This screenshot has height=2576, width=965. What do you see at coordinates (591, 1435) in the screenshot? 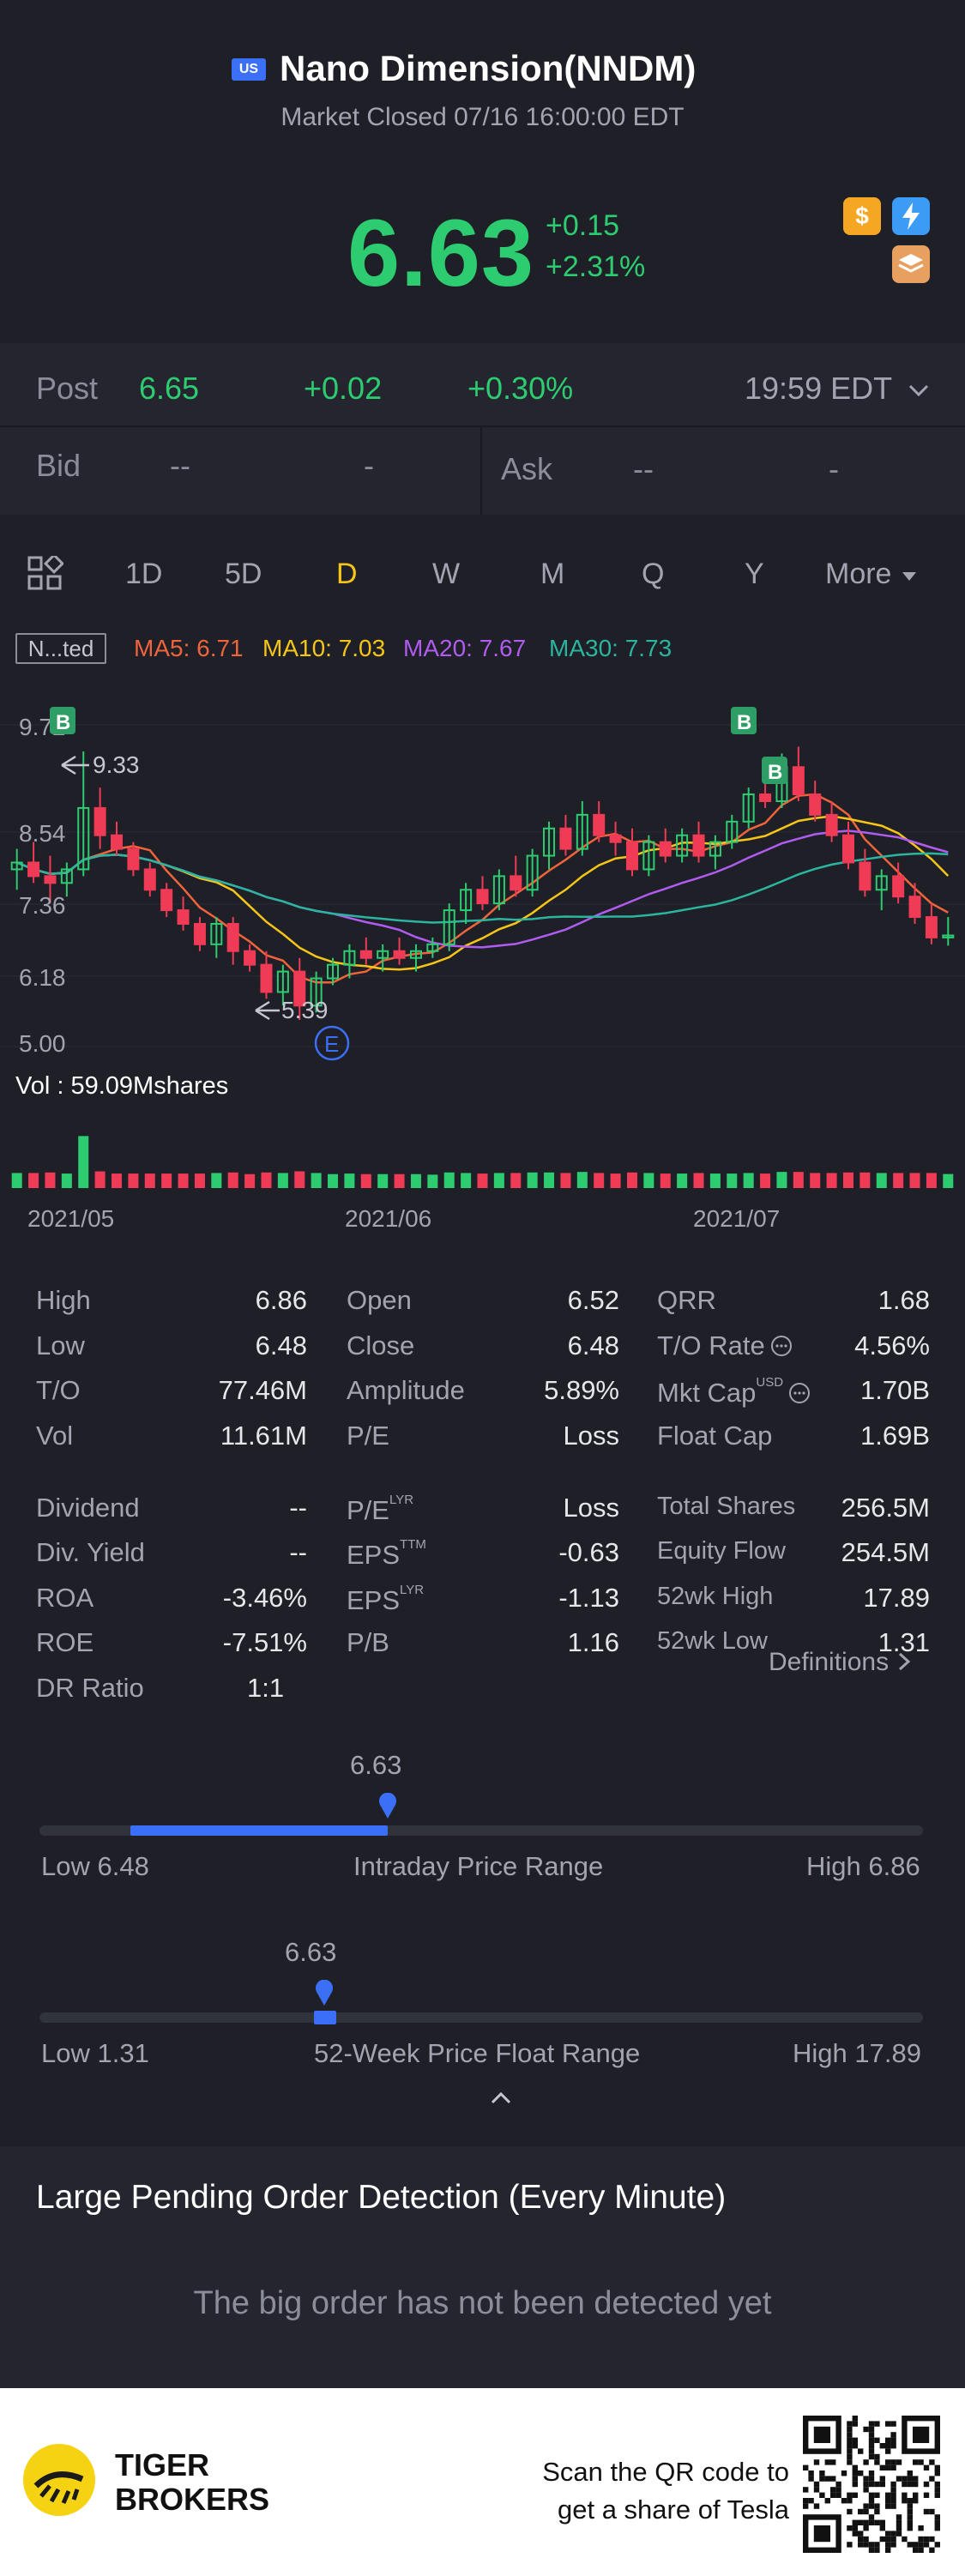
I see `stat-value: Loss` at bounding box center [591, 1435].